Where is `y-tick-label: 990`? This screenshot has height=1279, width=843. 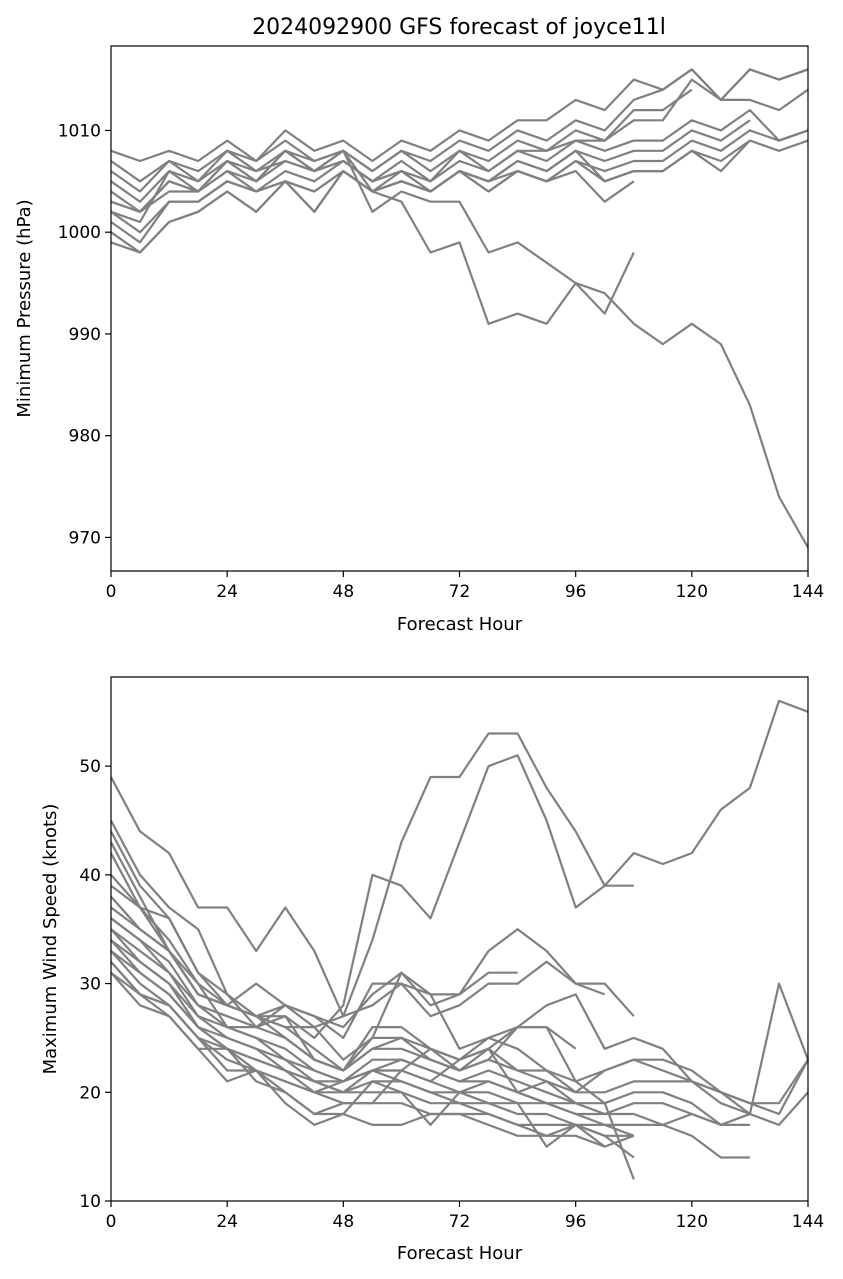 y-tick-label: 990 is located at coordinates (85, 335).